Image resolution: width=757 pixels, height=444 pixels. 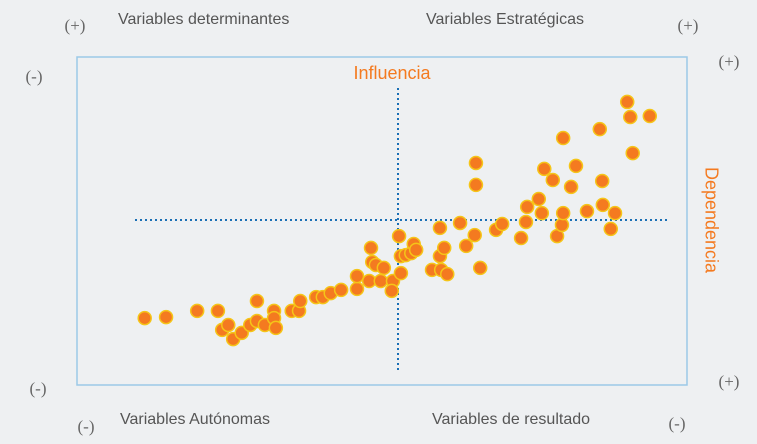 What do you see at coordinates (511, 419) in the screenshot?
I see `quadrant-label: Variables de resultado` at bounding box center [511, 419].